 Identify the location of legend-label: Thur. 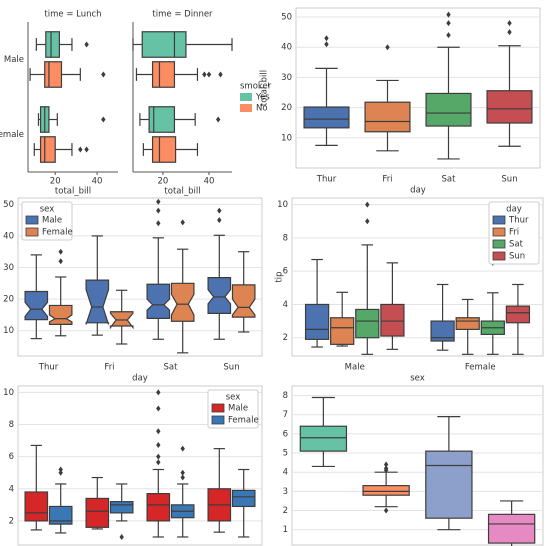
(518, 221).